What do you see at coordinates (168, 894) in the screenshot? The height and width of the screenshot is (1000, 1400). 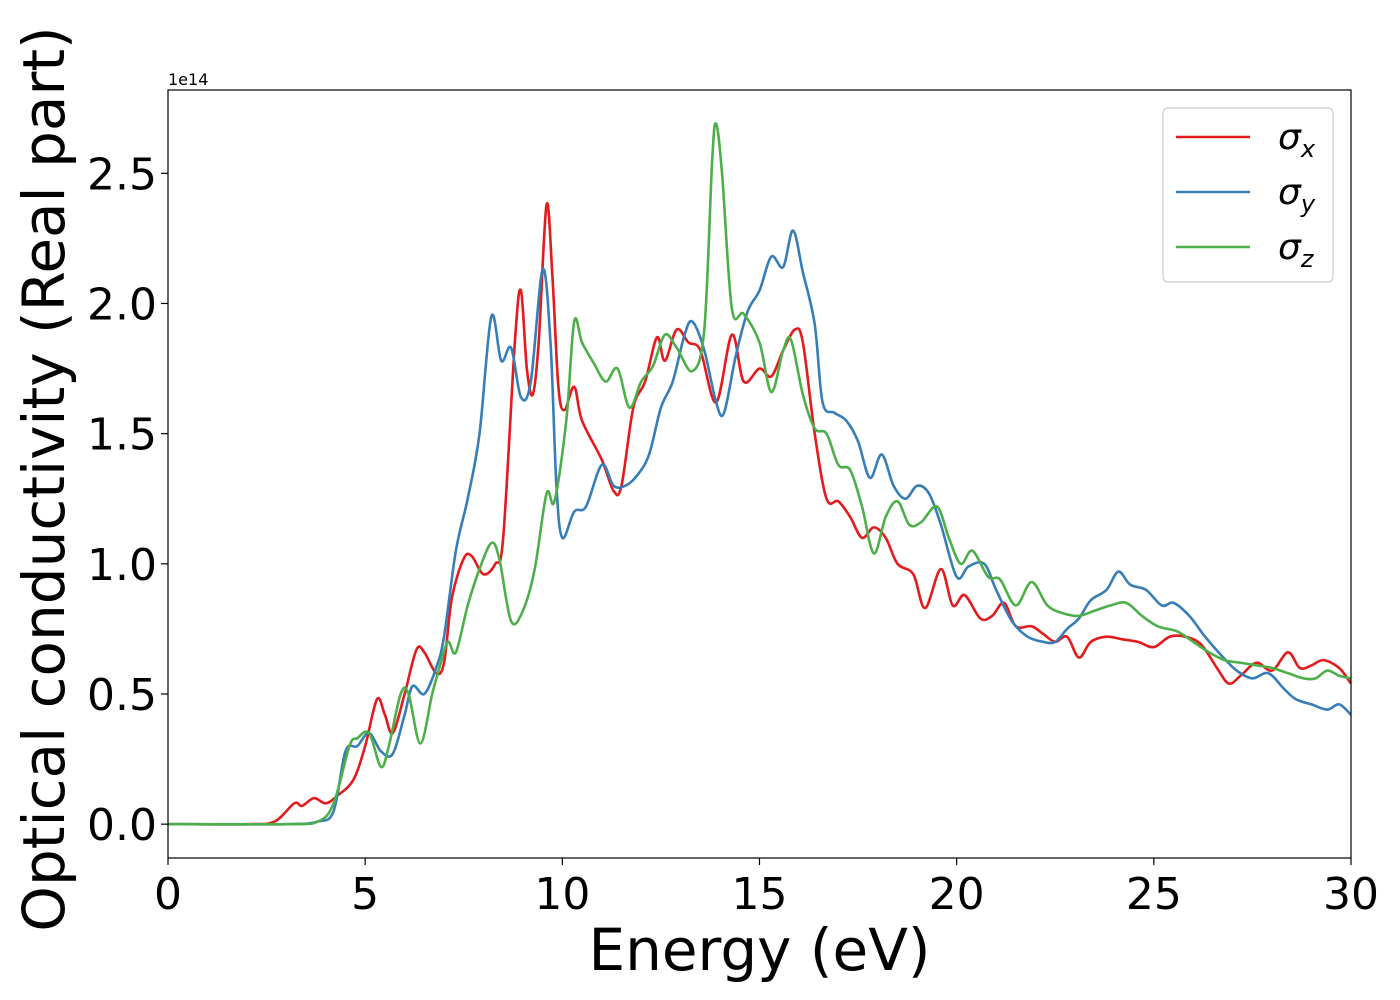 I see `x-tick-label: 0` at bounding box center [168, 894].